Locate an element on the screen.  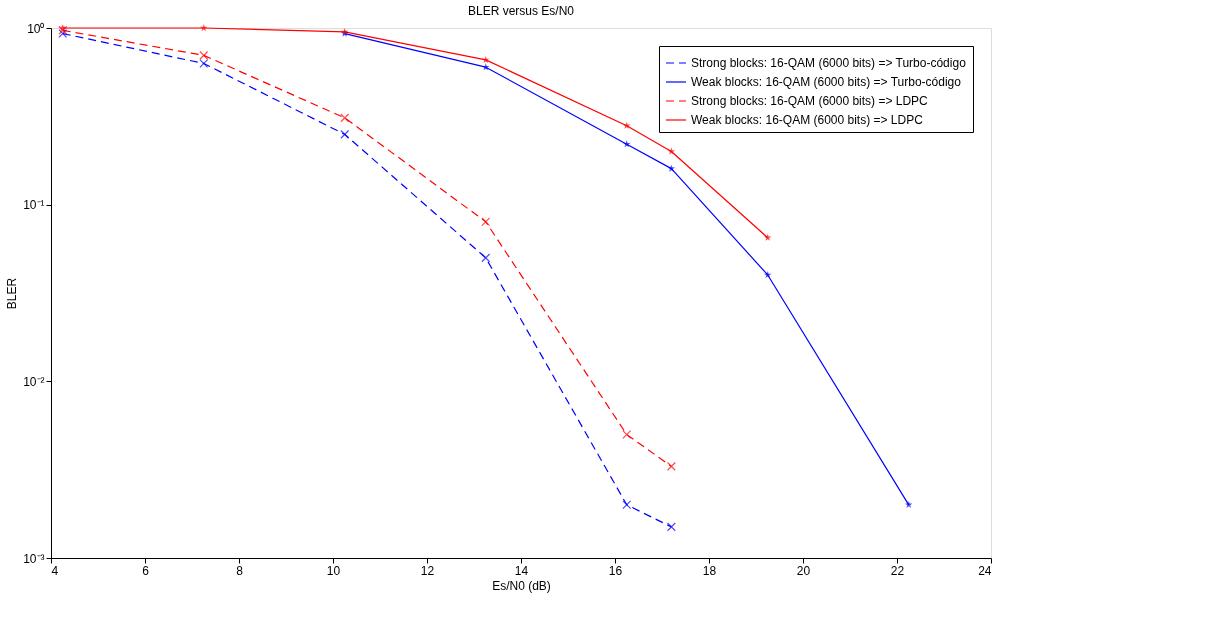
y-tick-label: 10⁻³ is located at coordinates (34, 558).